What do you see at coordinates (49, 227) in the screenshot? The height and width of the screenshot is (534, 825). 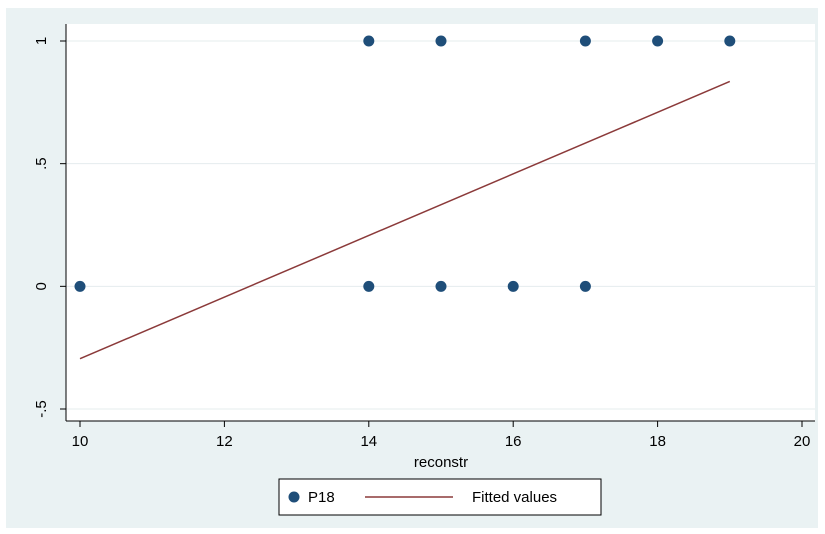 I see `y-axis-ticks: -.5 0 .5 1` at bounding box center [49, 227].